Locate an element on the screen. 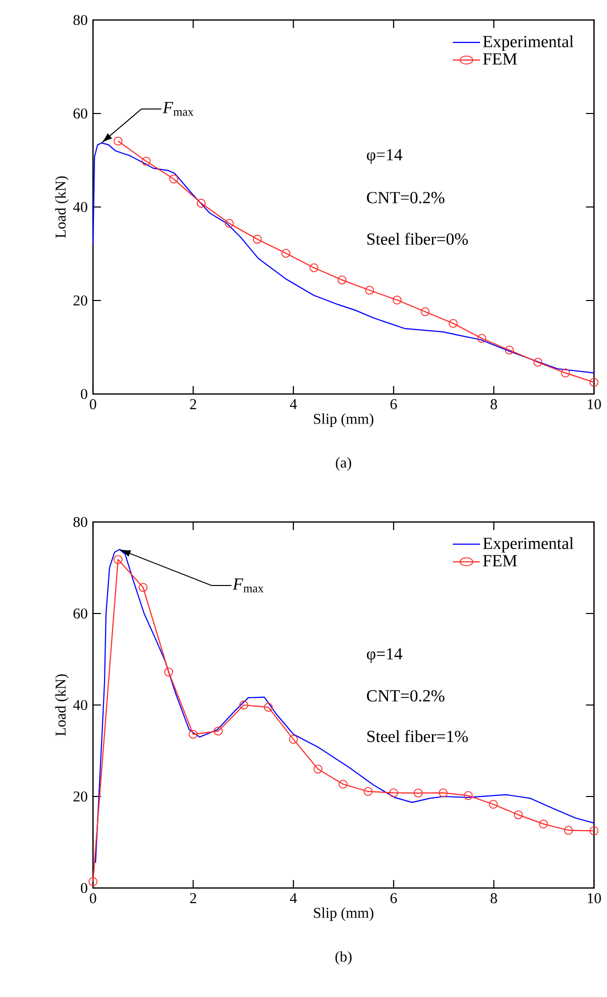  text: (a) is located at coordinates (344, 464).